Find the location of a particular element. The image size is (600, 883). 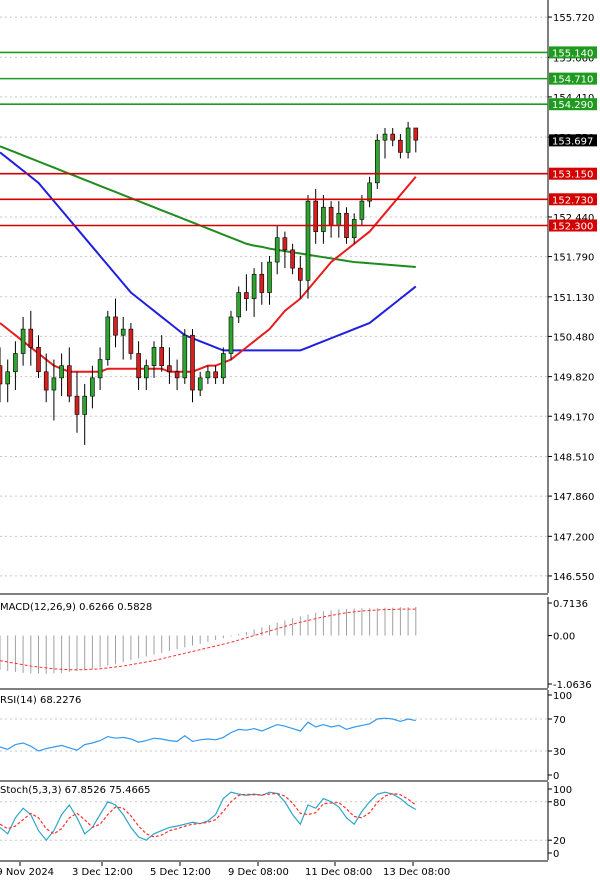

support-level-label: 152.300 is located at coordinates (572, 226).